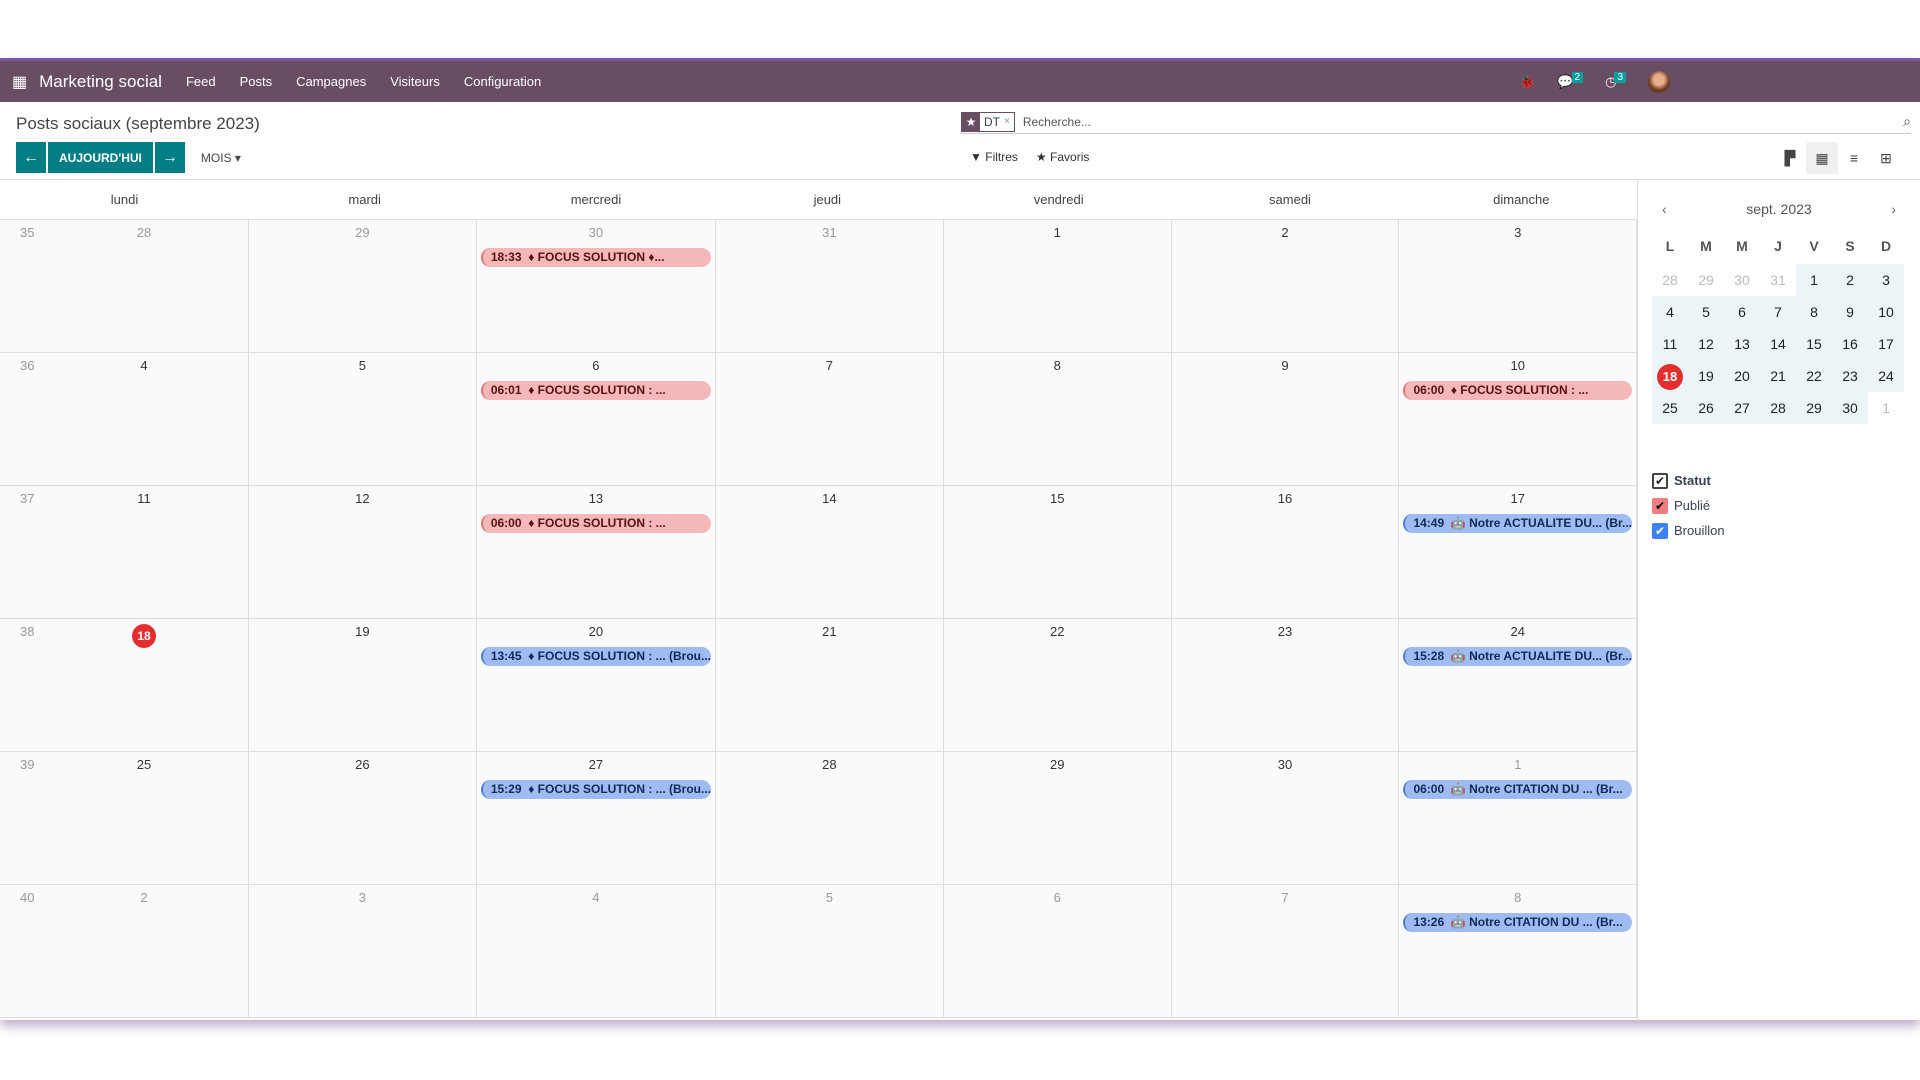 The height and width of the screenshot is (1080, 1920). I want to click on day-cell: 36 4, so click(124, 419).